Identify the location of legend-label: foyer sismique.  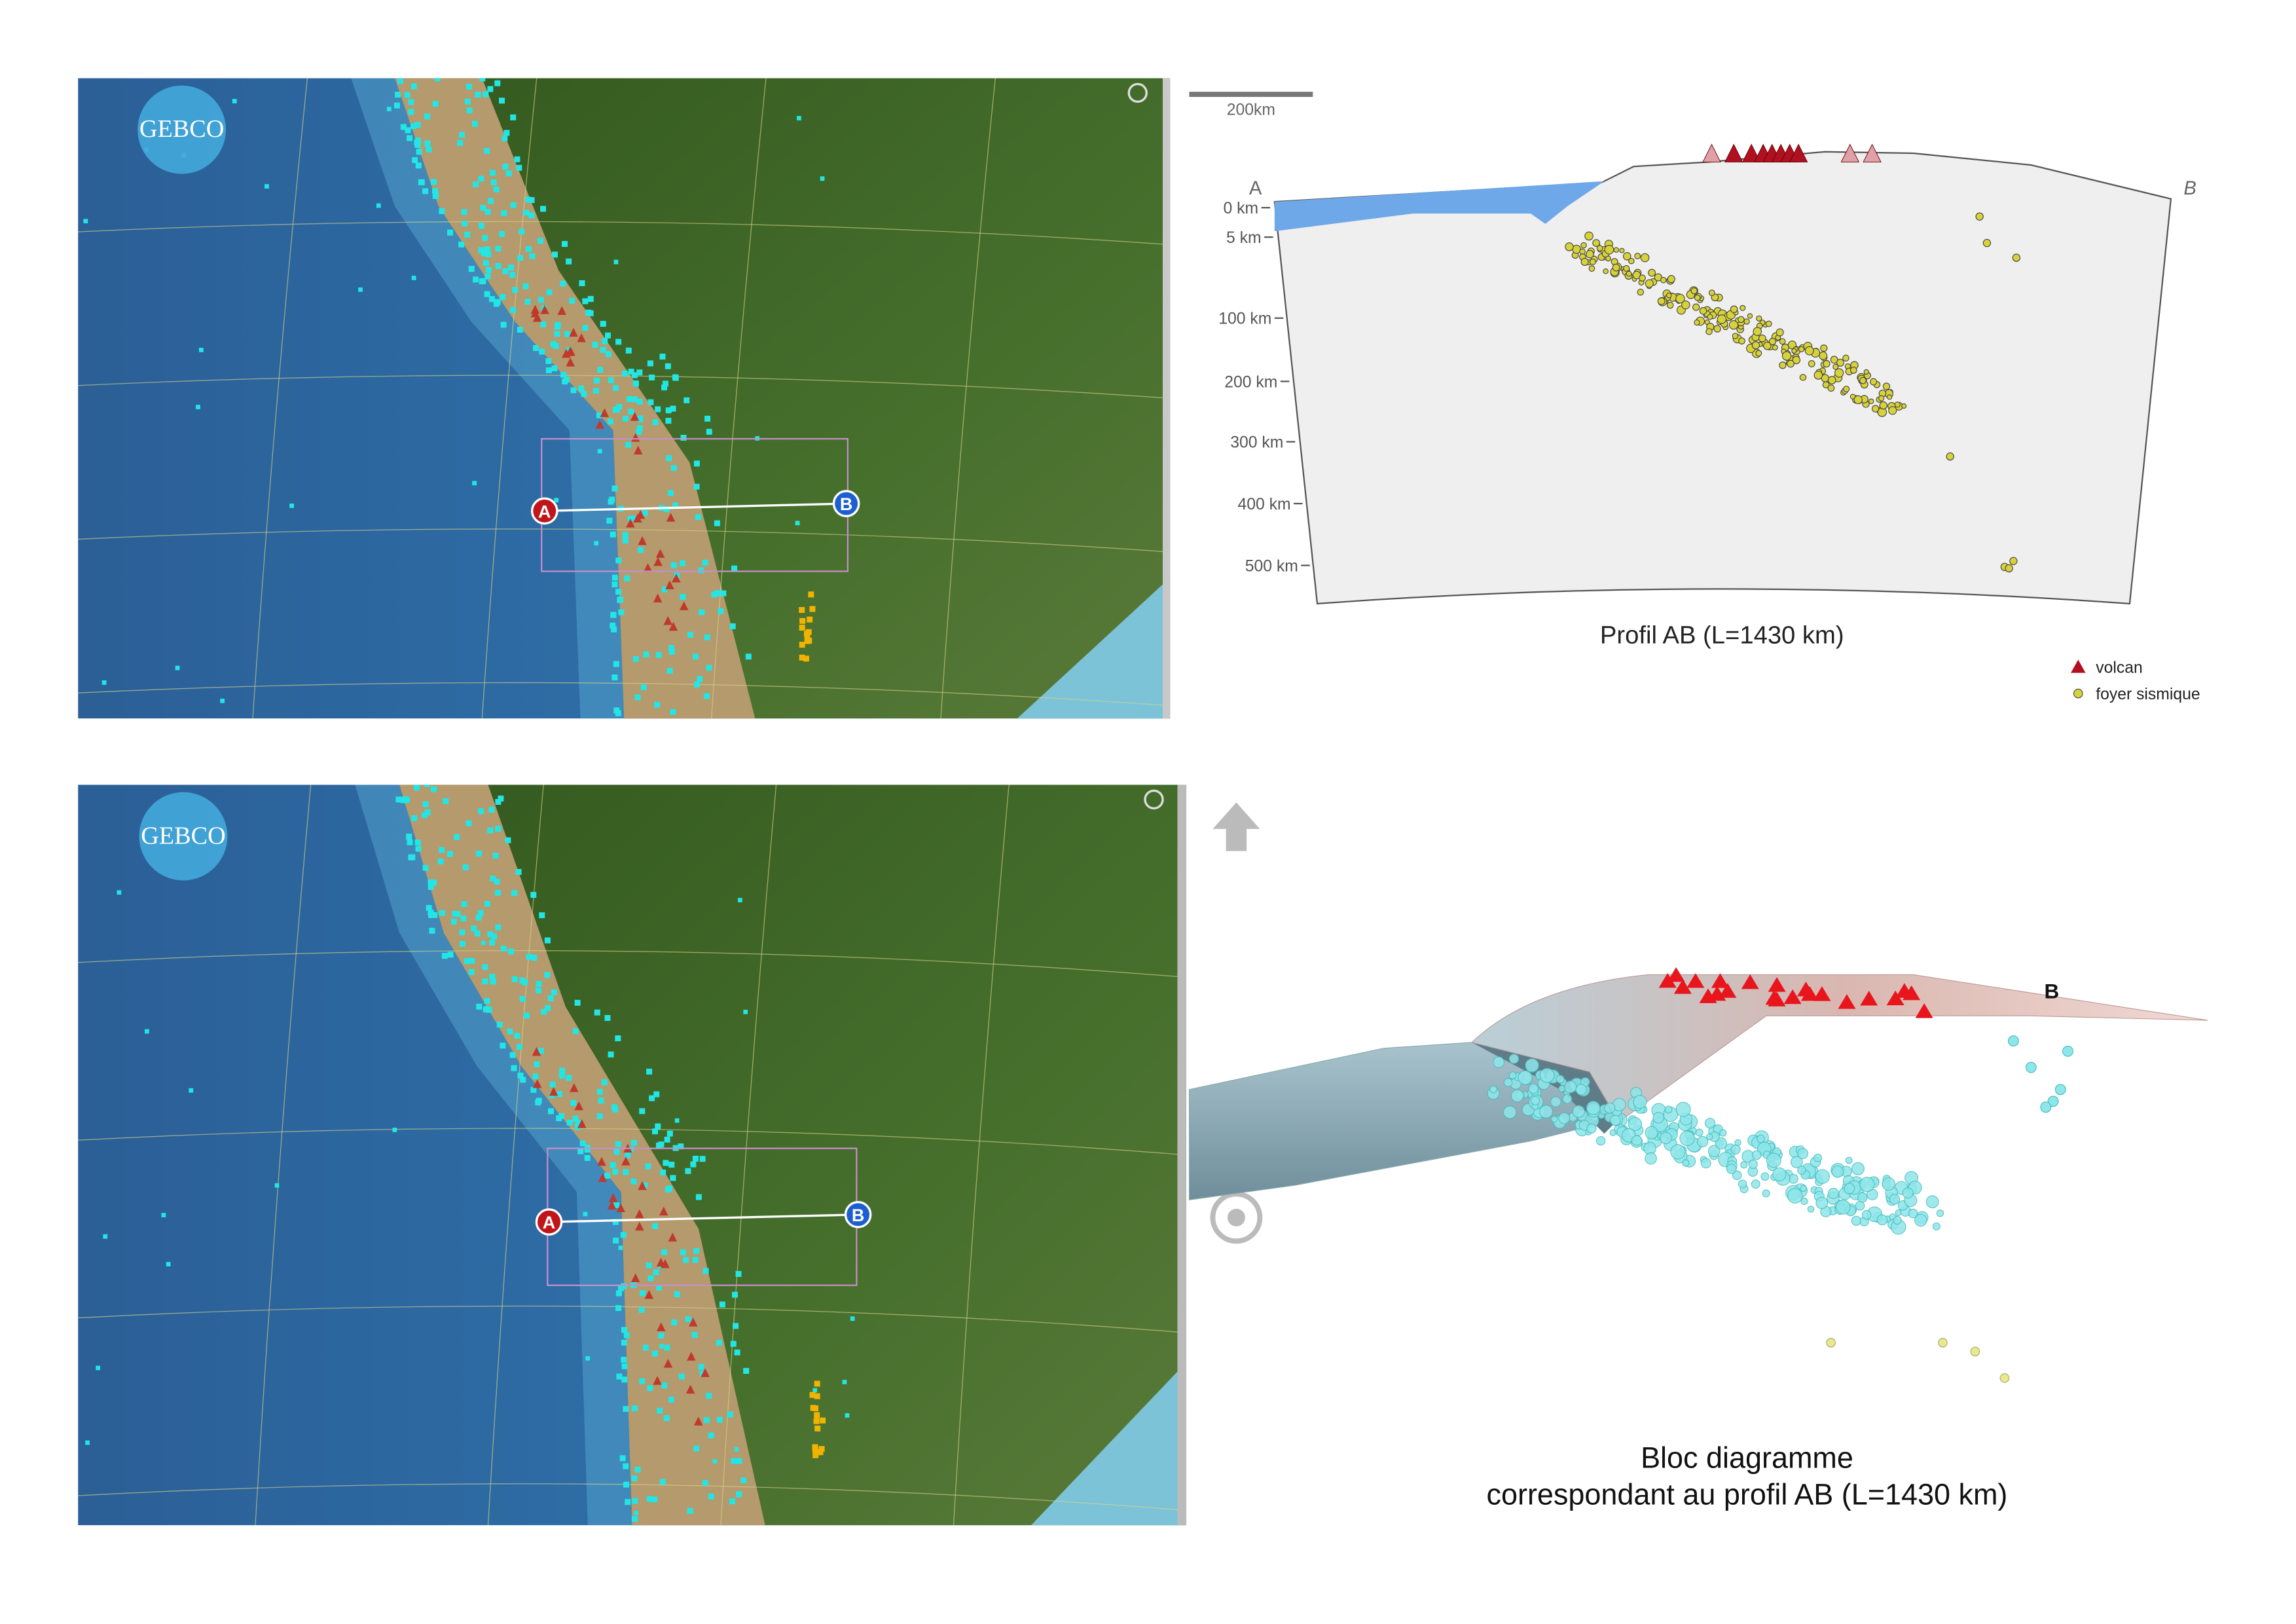
(2148, 694).